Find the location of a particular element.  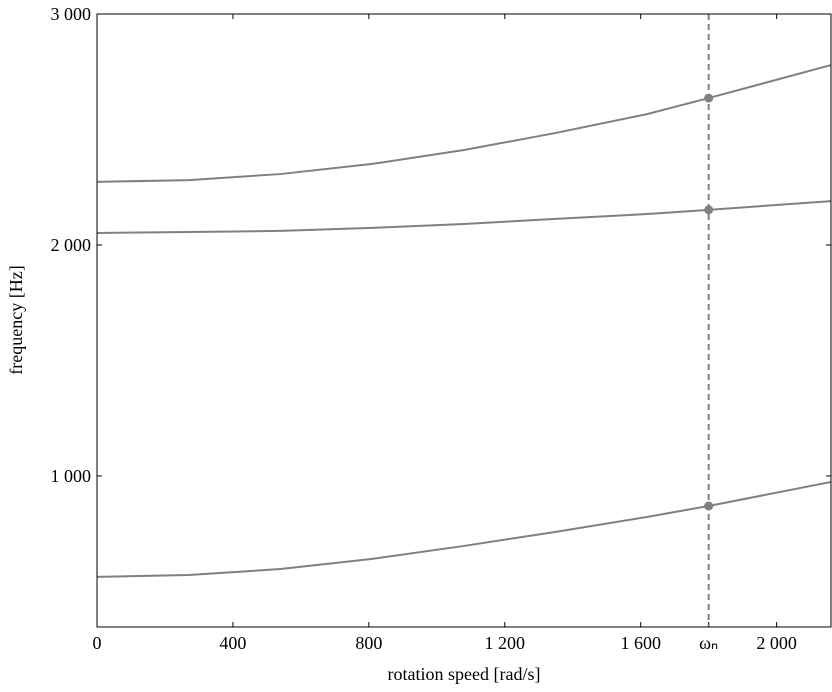

y-axis-label: frequency [Hz] is located at coordinates (16, 319).